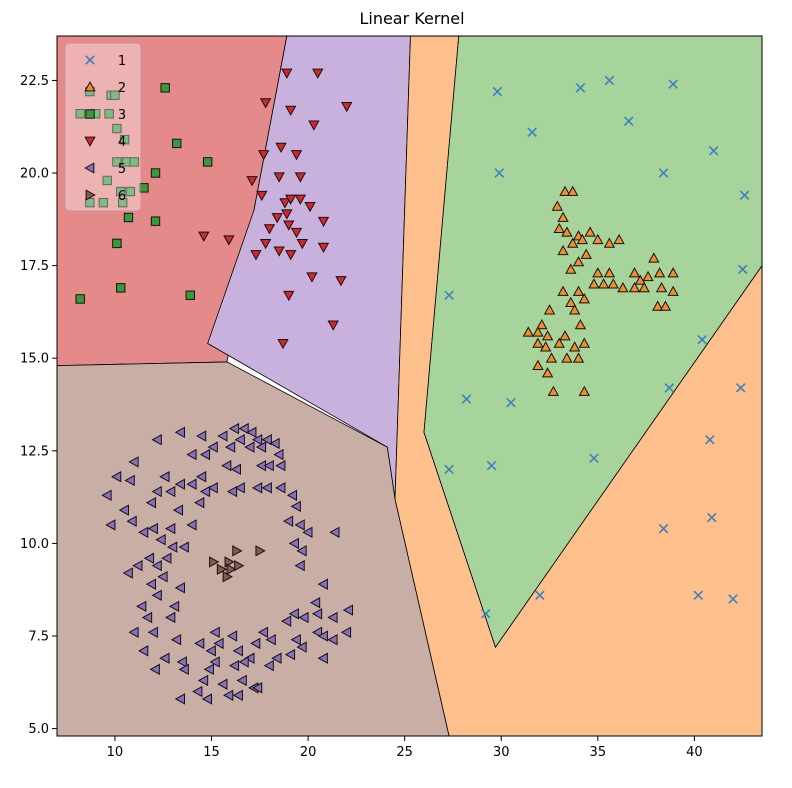  What do you see at coordinates (122, 88) in the screenshot?
I see `legend-label: 2` at bounding box center [122, 88].